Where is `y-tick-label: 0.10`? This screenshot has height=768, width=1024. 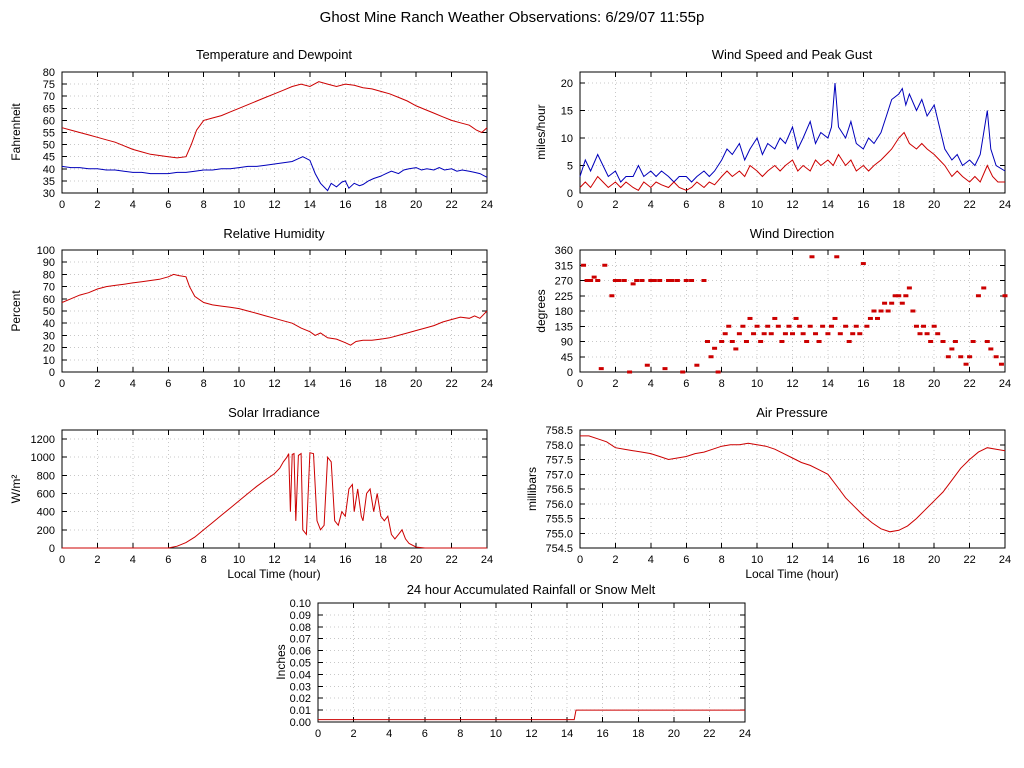 y-tick-label: 0.10 is located at coordinates (300, 604).